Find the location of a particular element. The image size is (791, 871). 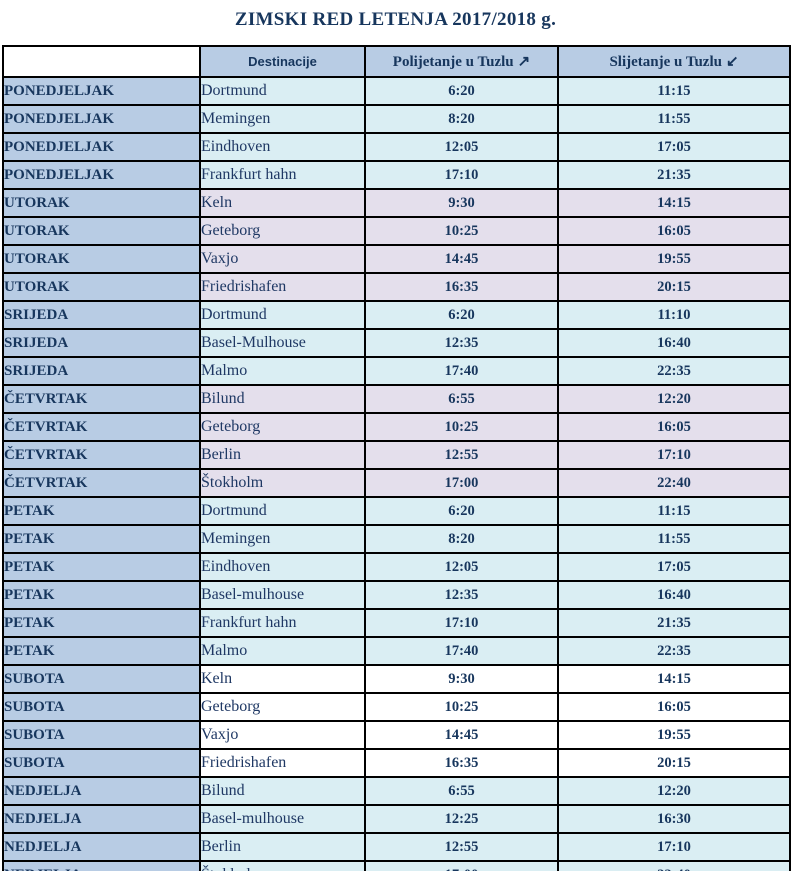

table-row: NEDJELJA Bilund 6:55 12:20 is located at coordinates (396, 791).